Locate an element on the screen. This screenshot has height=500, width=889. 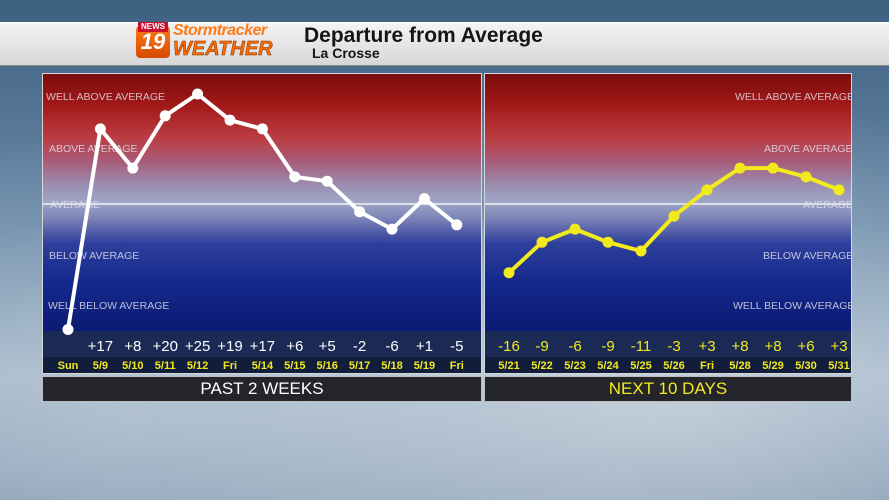
future-date-label: 5/24 is located at coordinates (608, 366).